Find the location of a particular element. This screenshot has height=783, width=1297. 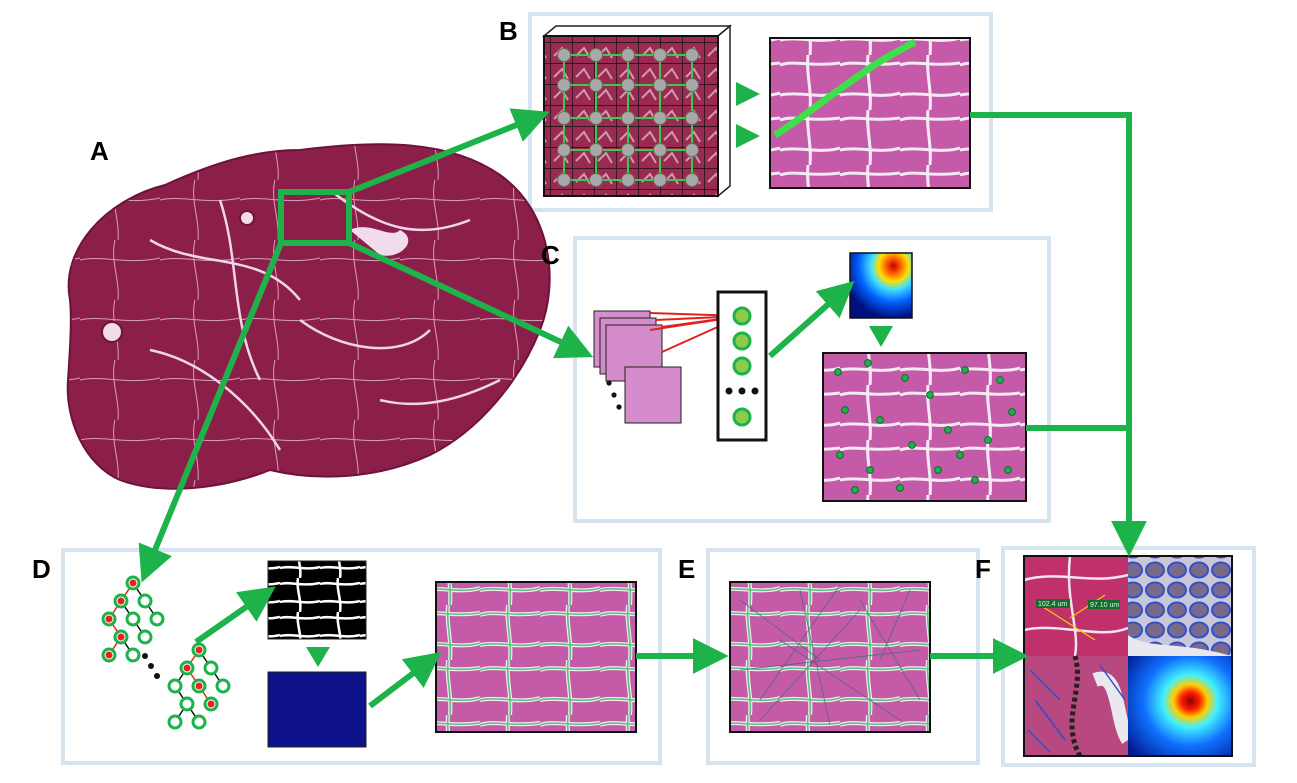

arrow-a-to-b is located at coordinates (448, 151).